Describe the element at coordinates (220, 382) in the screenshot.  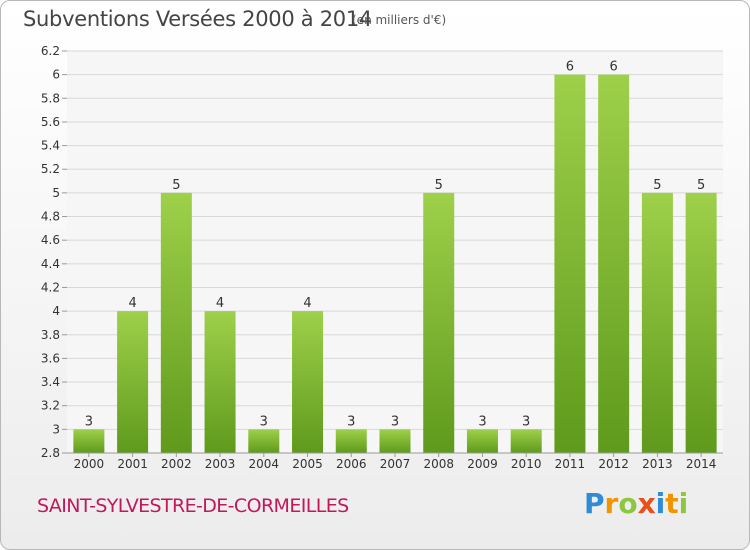
I see `bar-2003` at that location.